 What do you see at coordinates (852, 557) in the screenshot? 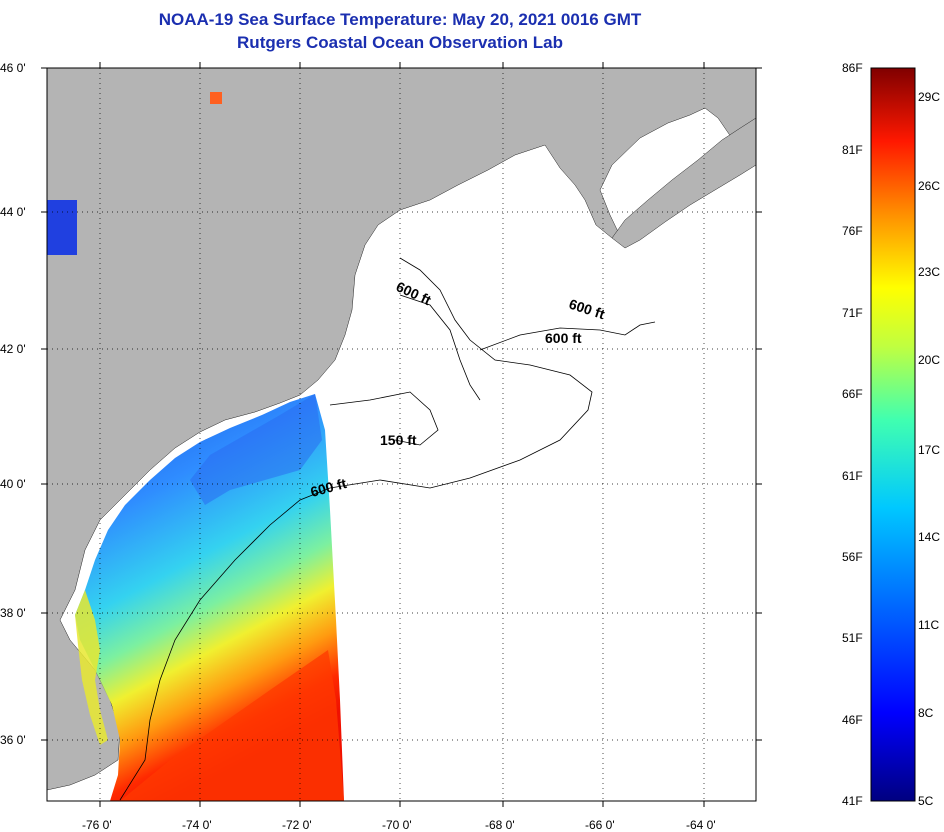
I see `colorbar-f-label: 56F` at bounding box center [852, 557].